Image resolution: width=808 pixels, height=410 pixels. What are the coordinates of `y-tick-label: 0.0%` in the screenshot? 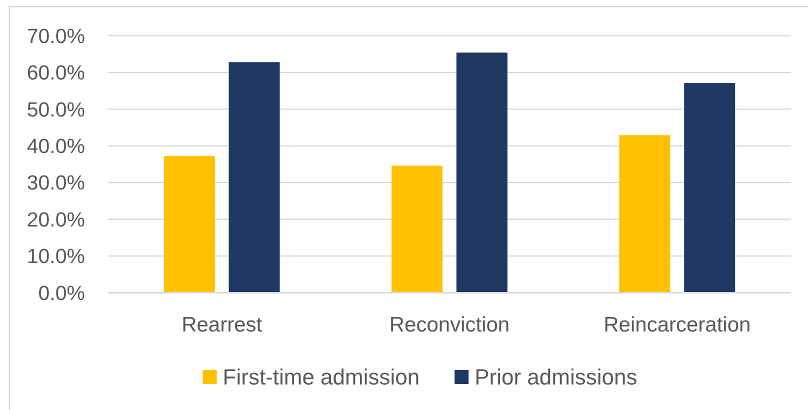 It's located at (61, 293).